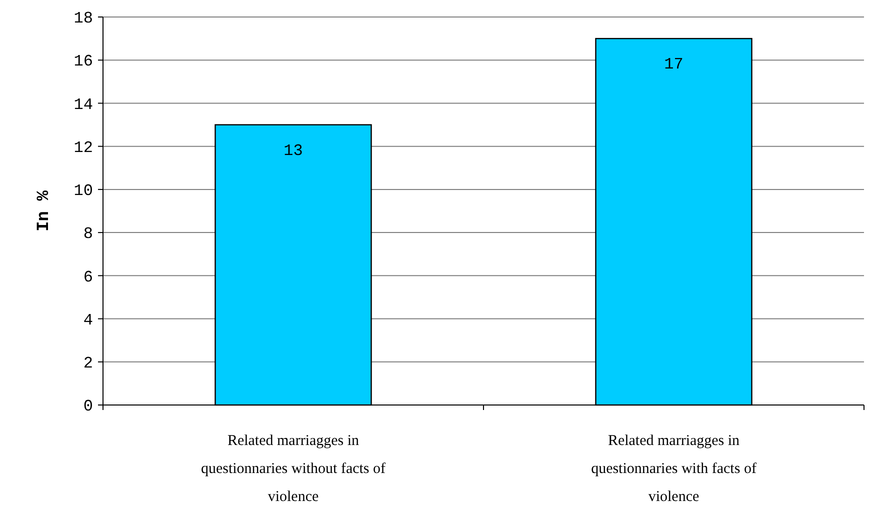 This screenshot has height=525, width=876. I want to click on y-tick-label: 0, so click(88, 407).